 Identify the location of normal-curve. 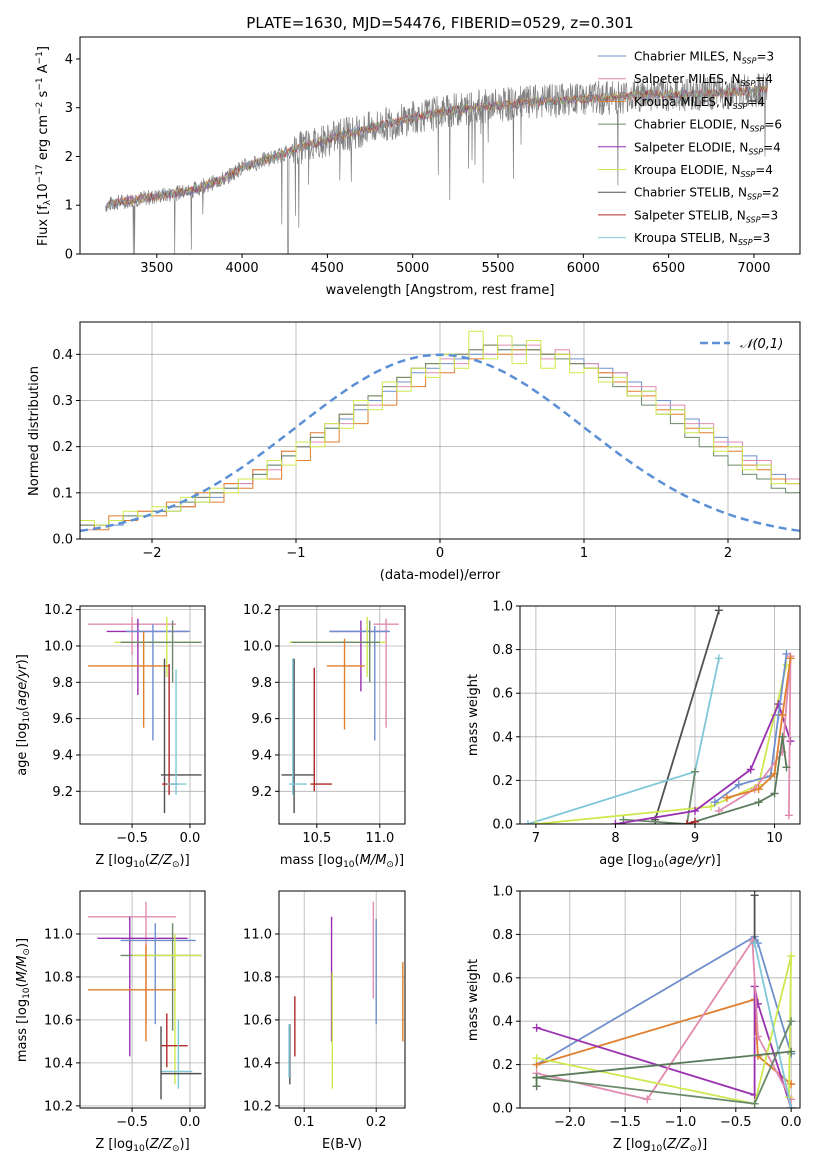
(440, 443).